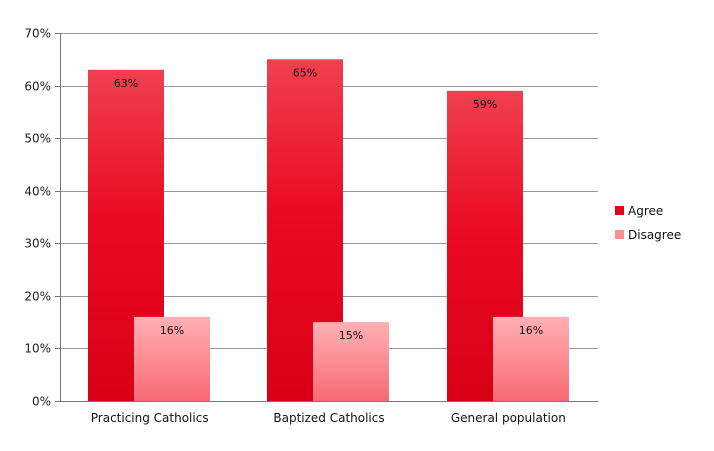  Describe the element at coordinates (150, 418) in the screenshot. I see `x-tick-label: Practicing Catholics` at that location.